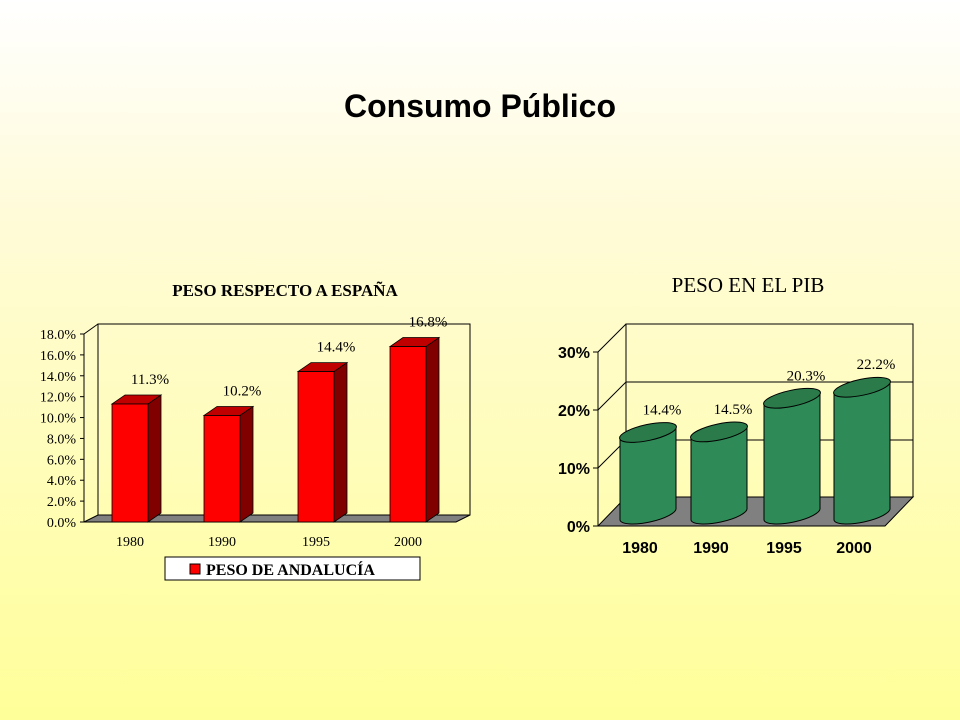 This screenshot has width=960, height=720. What do you see at coordinates (784, 548) in the screenshot?
I see `right-x-tick-label: 1995` at bounding box center [784, 548].